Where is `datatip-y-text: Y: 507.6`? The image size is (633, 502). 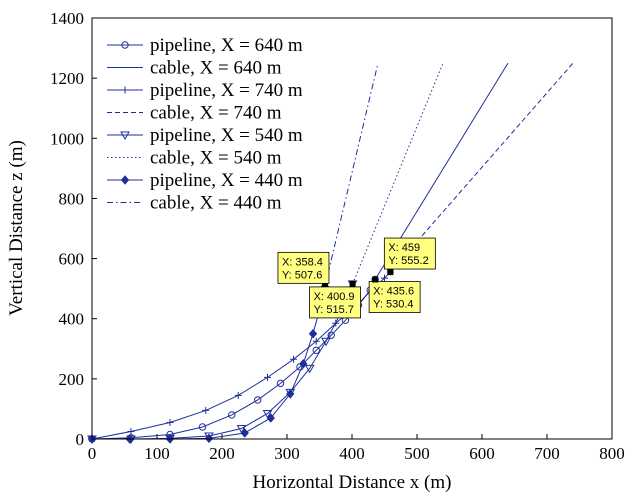
datatip-y-text: Y: 507.6 is located at coordinates (302, 275).